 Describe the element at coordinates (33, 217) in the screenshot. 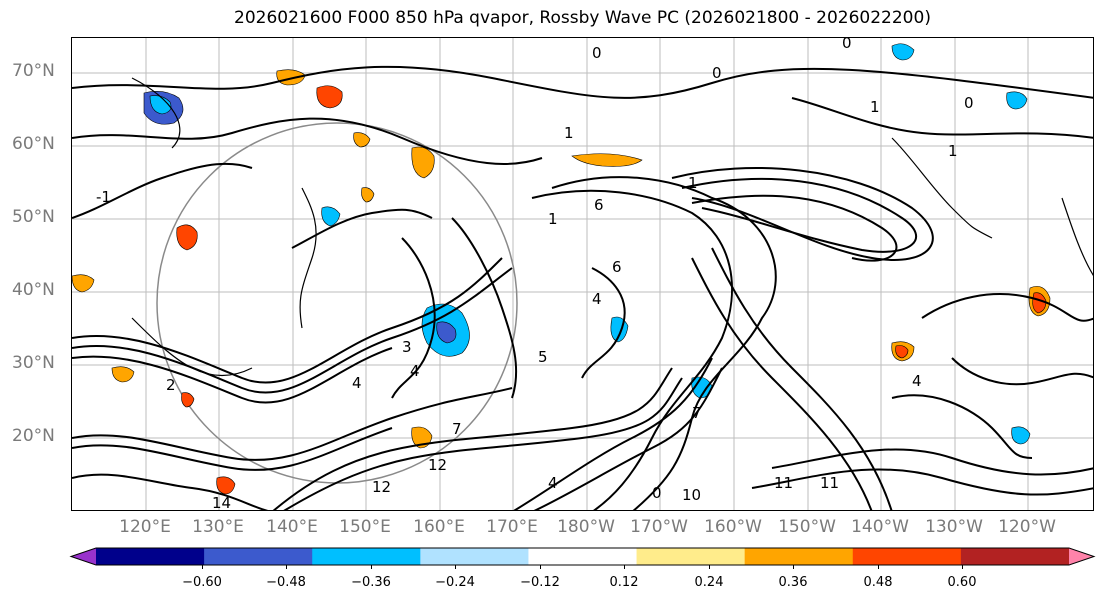

I see `lat-label-50n: 50°N` at that location.